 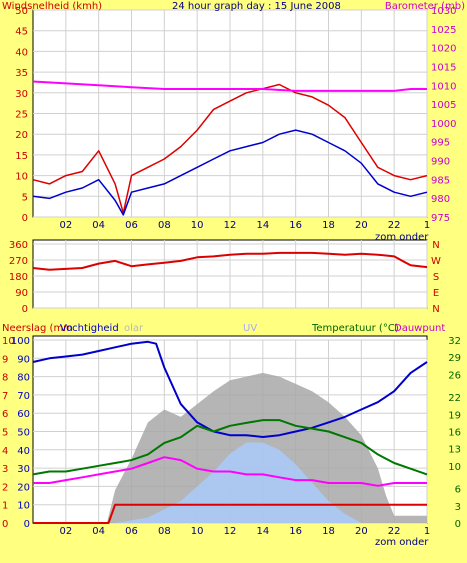 What do you see at coordinates (65, 225) in the screenshot?
I see `wind-x-tick-label: 02` at bounding box center [65, 225].